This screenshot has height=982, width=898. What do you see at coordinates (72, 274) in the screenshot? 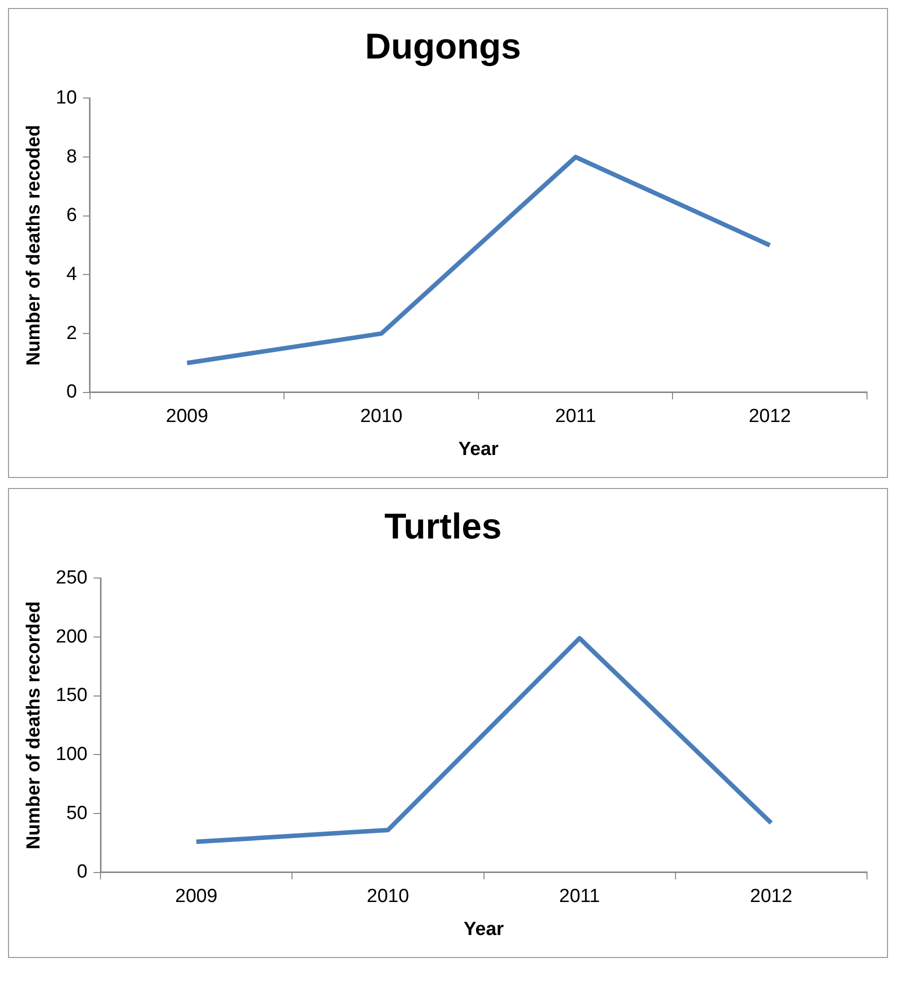
I see `y-tick-label: 4` at bounding box center [72, 274].